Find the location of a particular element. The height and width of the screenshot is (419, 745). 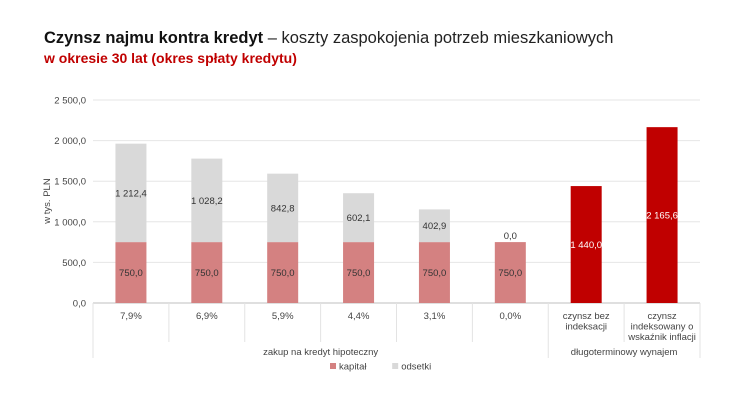

data-label: 0,0 is located at coordinates (510, 236).